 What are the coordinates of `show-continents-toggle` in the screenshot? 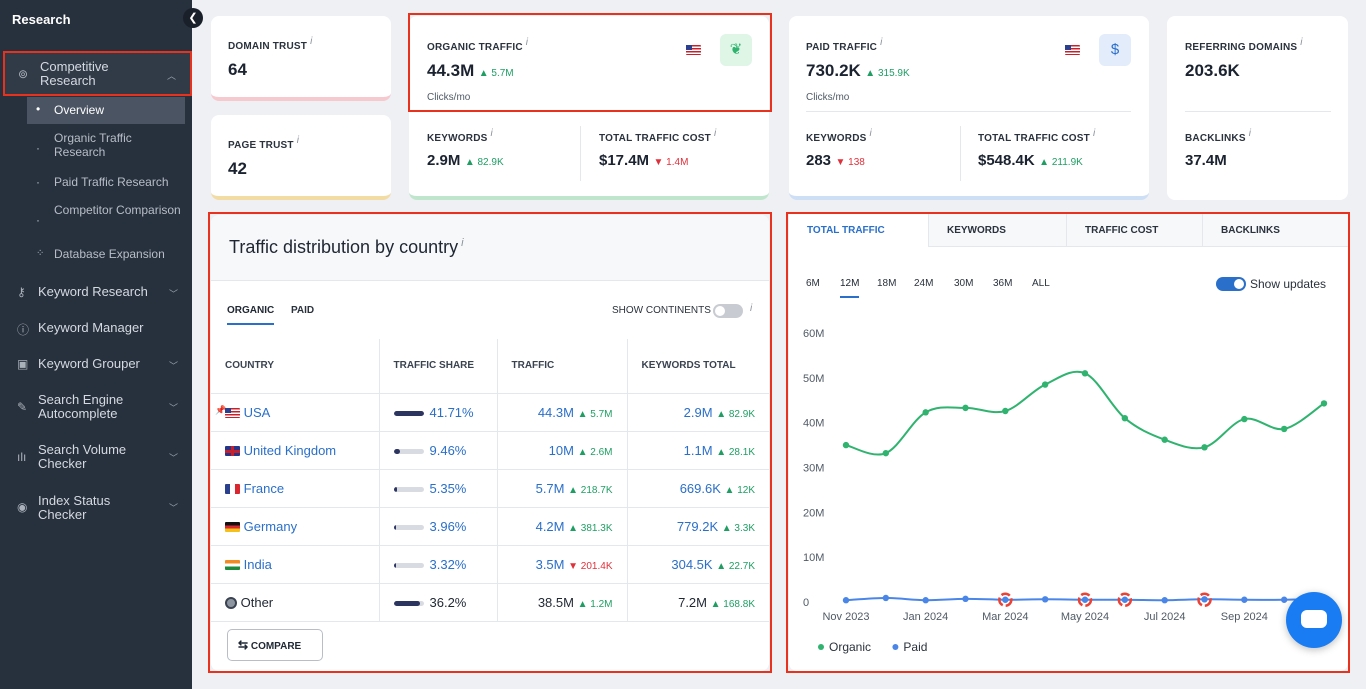 It's located at (728, 311).